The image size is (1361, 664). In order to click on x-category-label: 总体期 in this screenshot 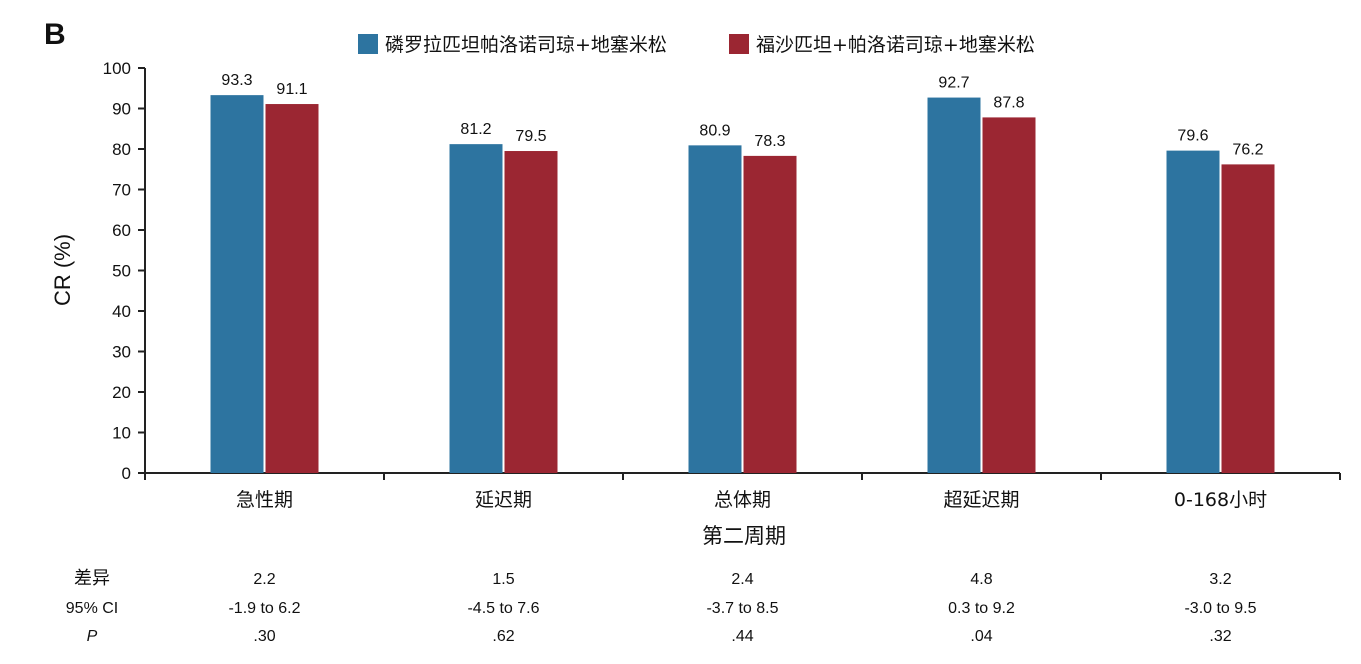, I will do `click(742, 500)`.